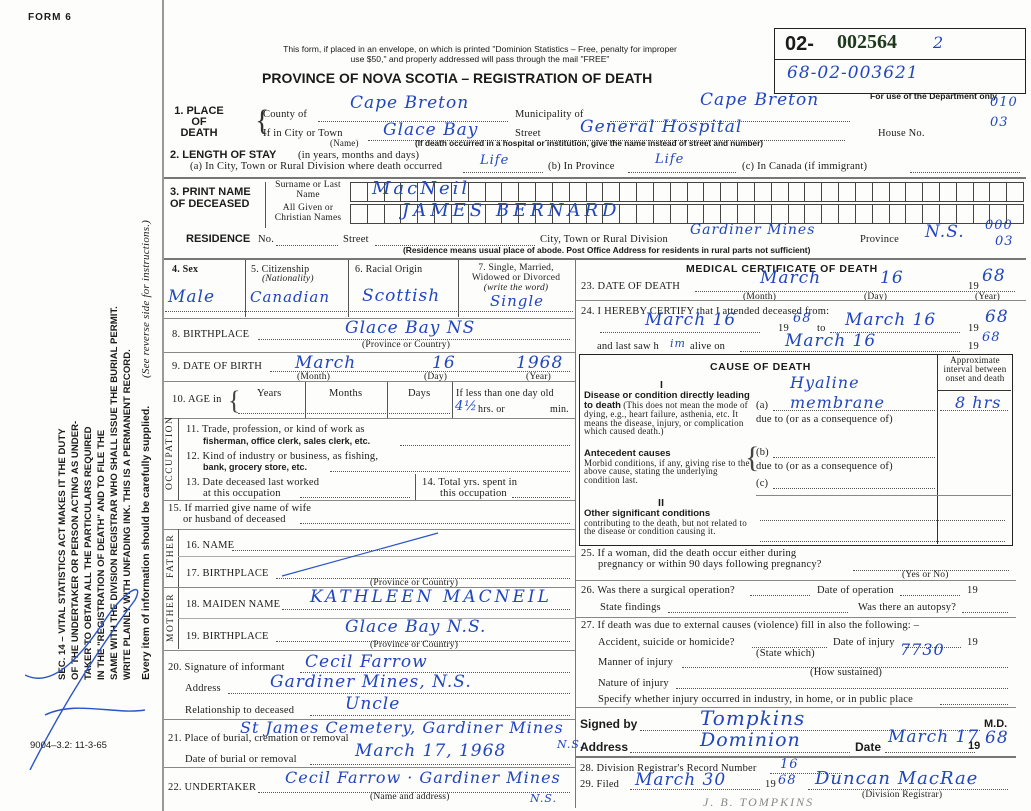  Describe the element at coordinates (907, 607) in the screenshot. I see `autopsy-label: Was there an autopsy?` at that location.